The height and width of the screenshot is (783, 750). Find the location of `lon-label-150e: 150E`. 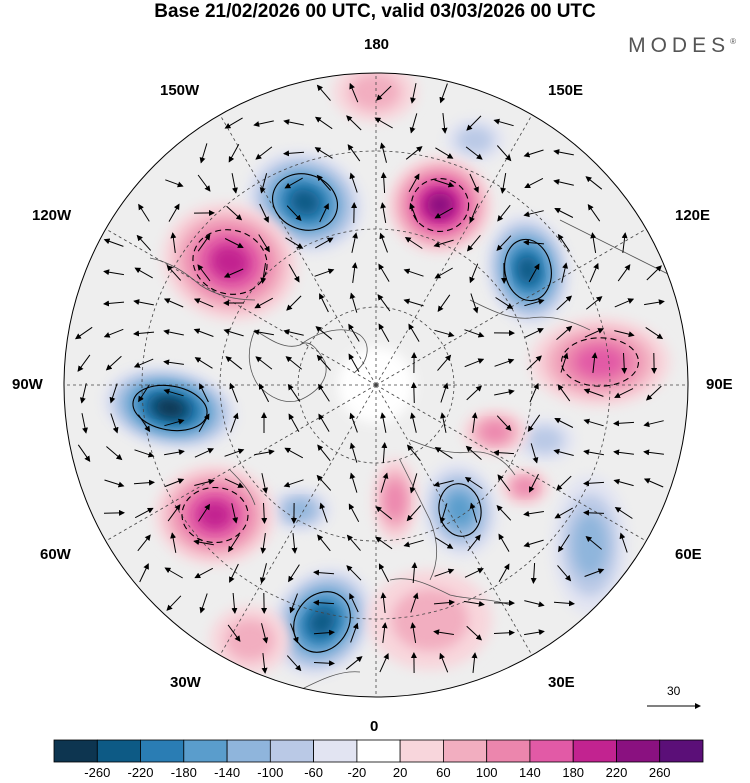

lon-label-150e: 150E is located at coordinates (566, 90).